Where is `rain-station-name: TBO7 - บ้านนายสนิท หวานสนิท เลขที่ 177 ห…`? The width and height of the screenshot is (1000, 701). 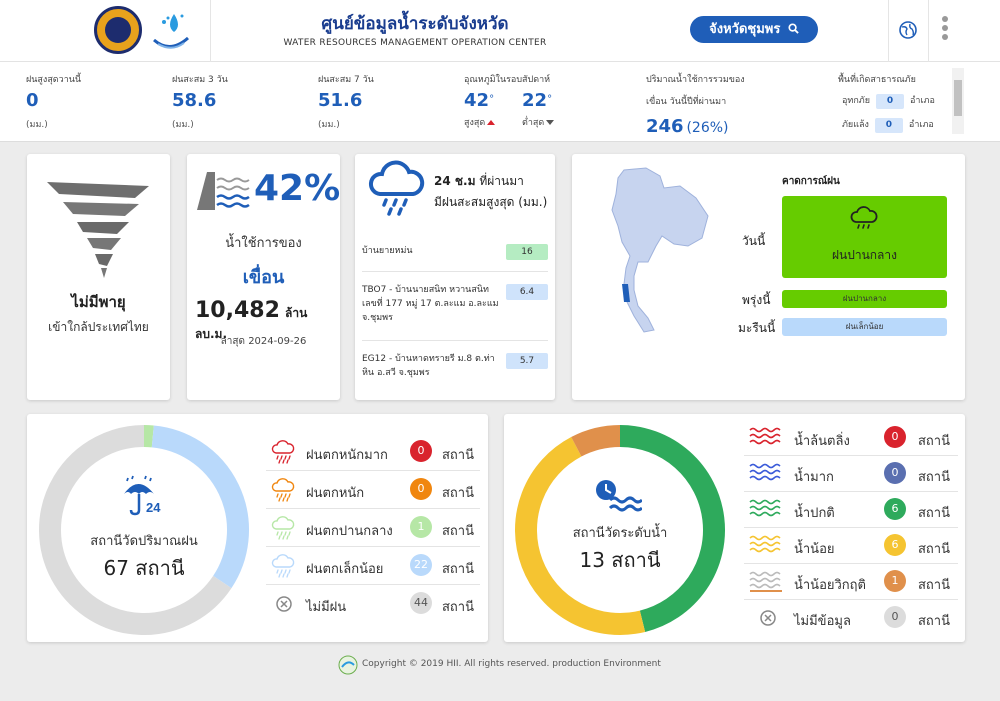
rain-station-name: TBO7 - บ้านนายสนิท หวานสนิท เลขที่ 177 ห… is located at coordinates (430, 304).